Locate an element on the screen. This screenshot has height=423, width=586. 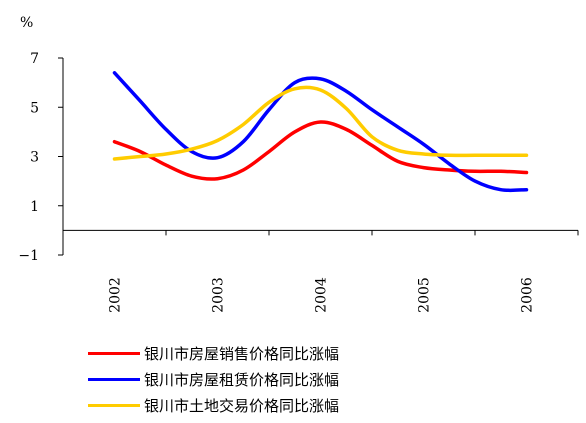
y-tick-labels: −1 1 3 5 7 is located at coordinates (28, 157).